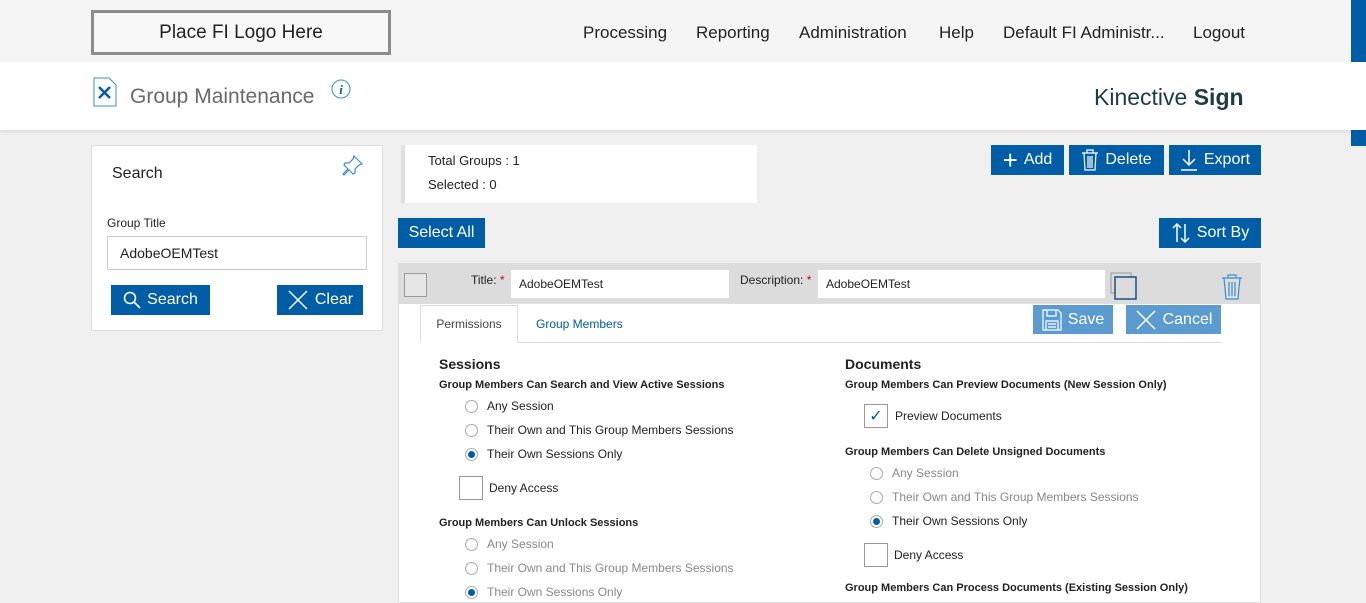 This screenshot has width=1366, height=603. I want to click on search-icon, so click(132, 300).